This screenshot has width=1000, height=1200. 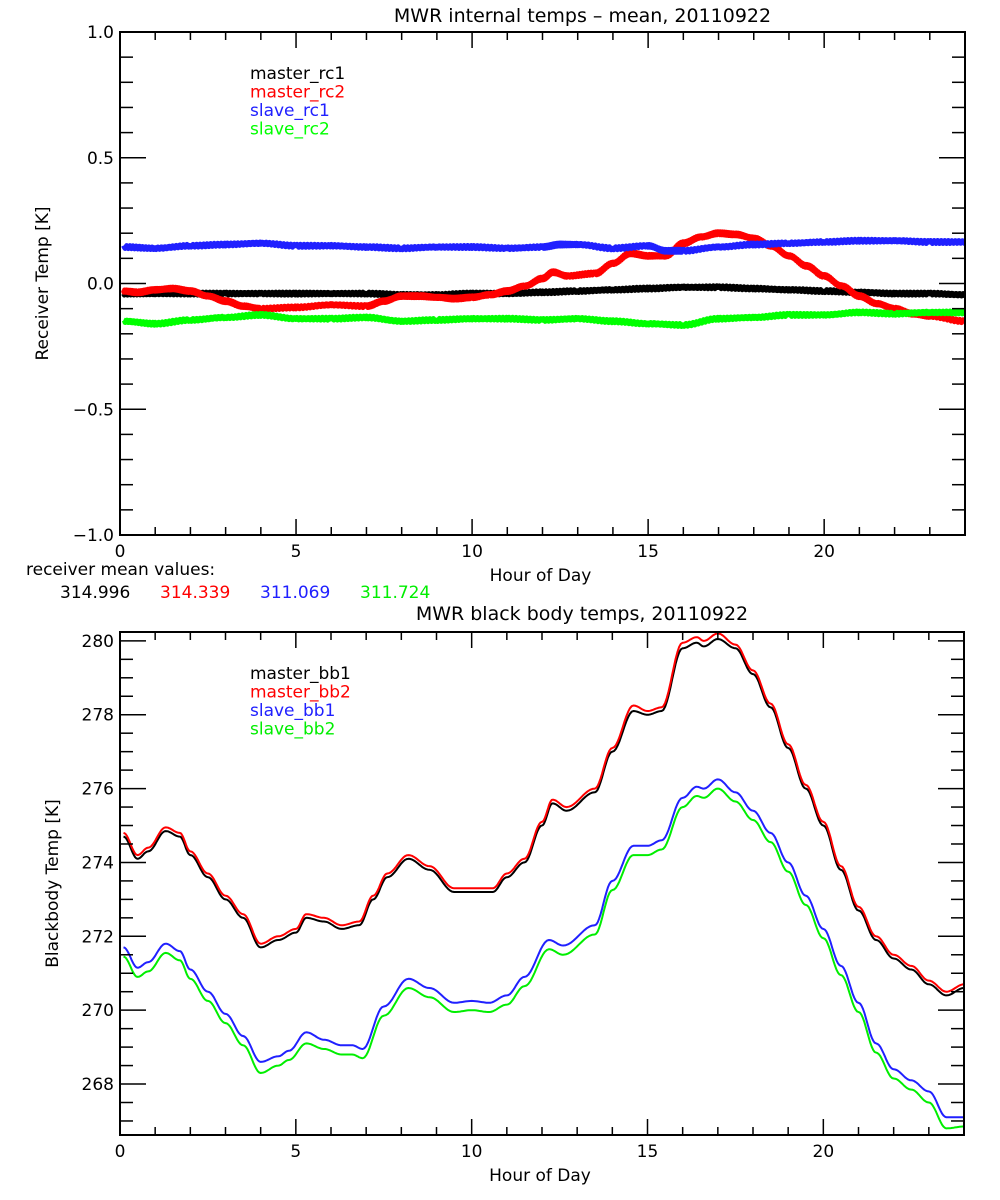 What do you see at coordinates (98, 716) in the screenshot?
I see `y-tick-label: 278` at bounding box center [98, 716].